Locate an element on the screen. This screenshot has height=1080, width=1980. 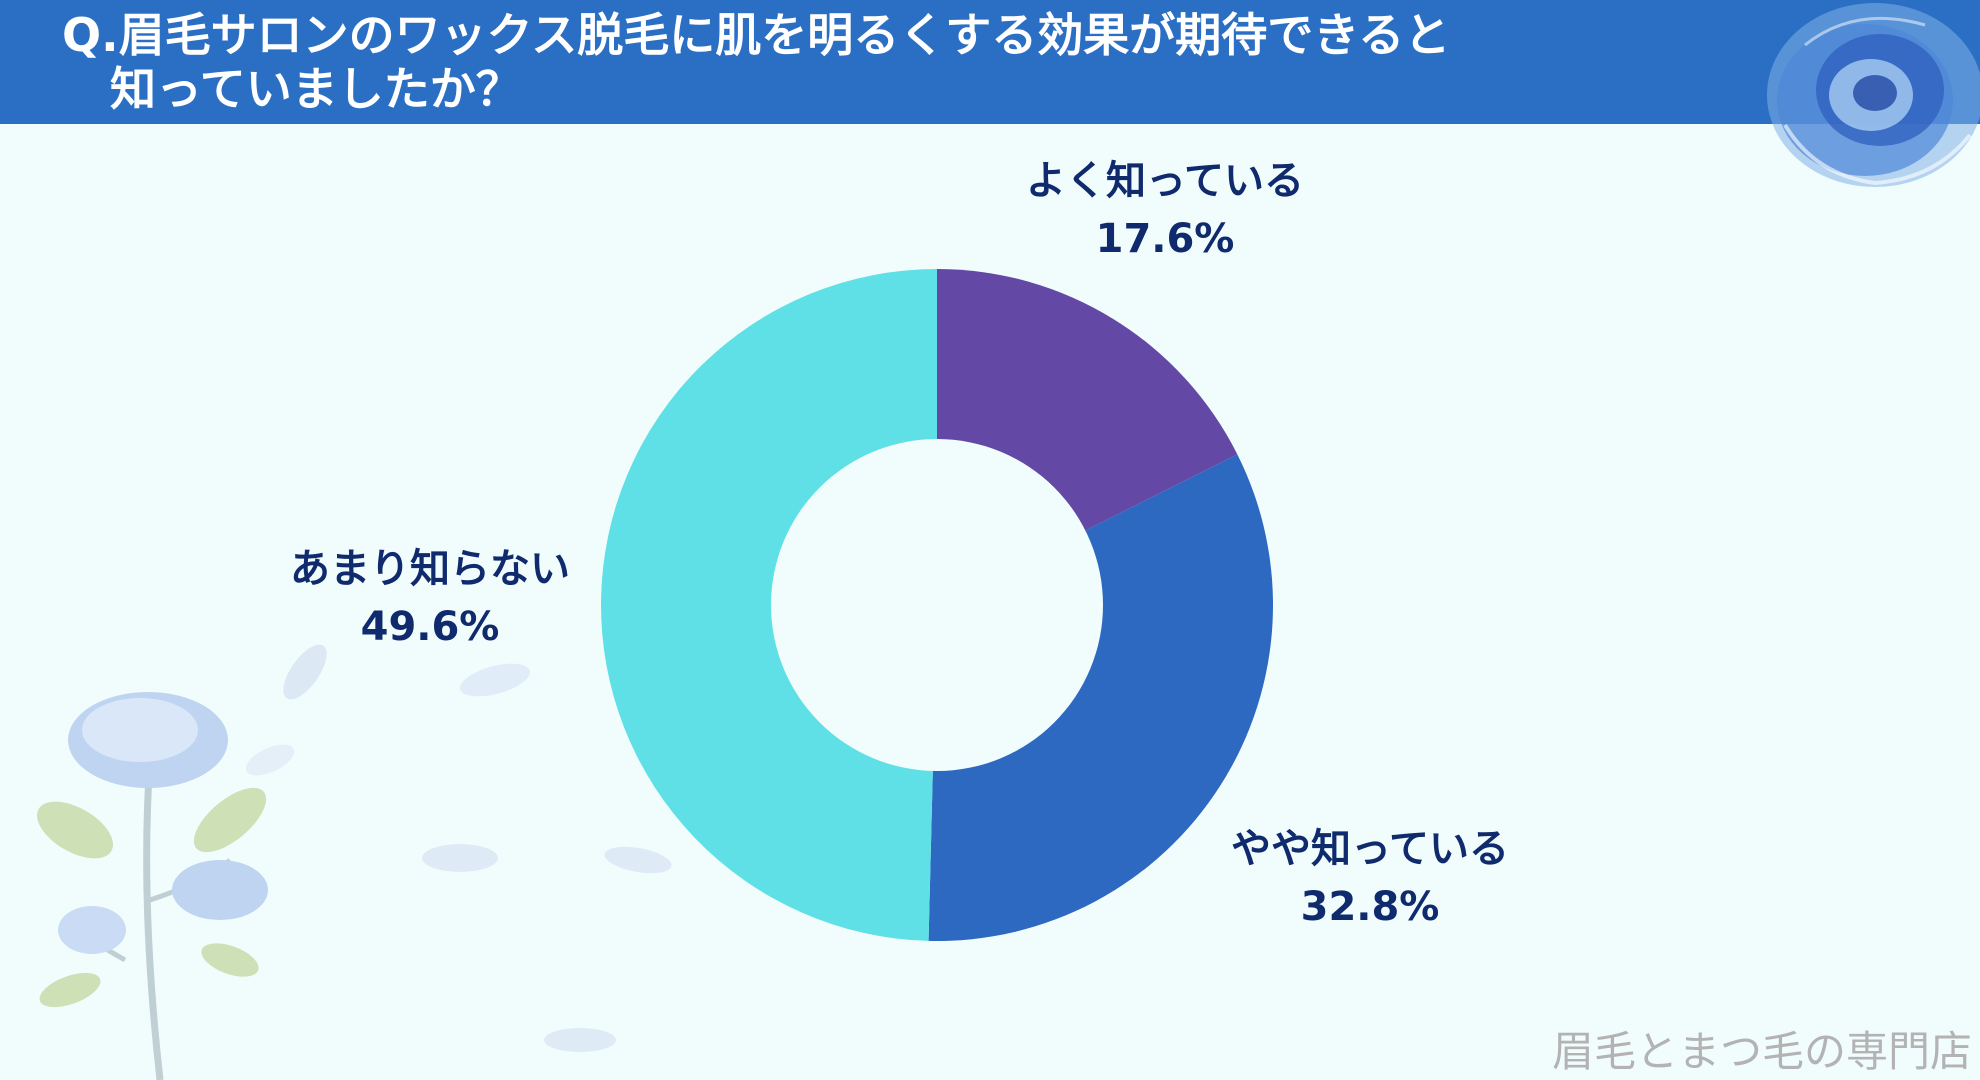
question-line-1: Q.眉毛サロンのワックス脱毛に肌を明るくする効果が期待できると is located at coordinates (756, 35).